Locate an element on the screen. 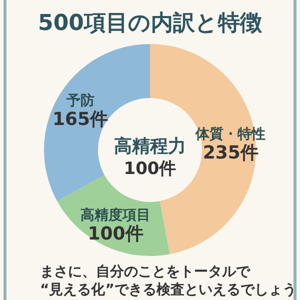  slice-label: 予防 is located at coordinates (79, 100).